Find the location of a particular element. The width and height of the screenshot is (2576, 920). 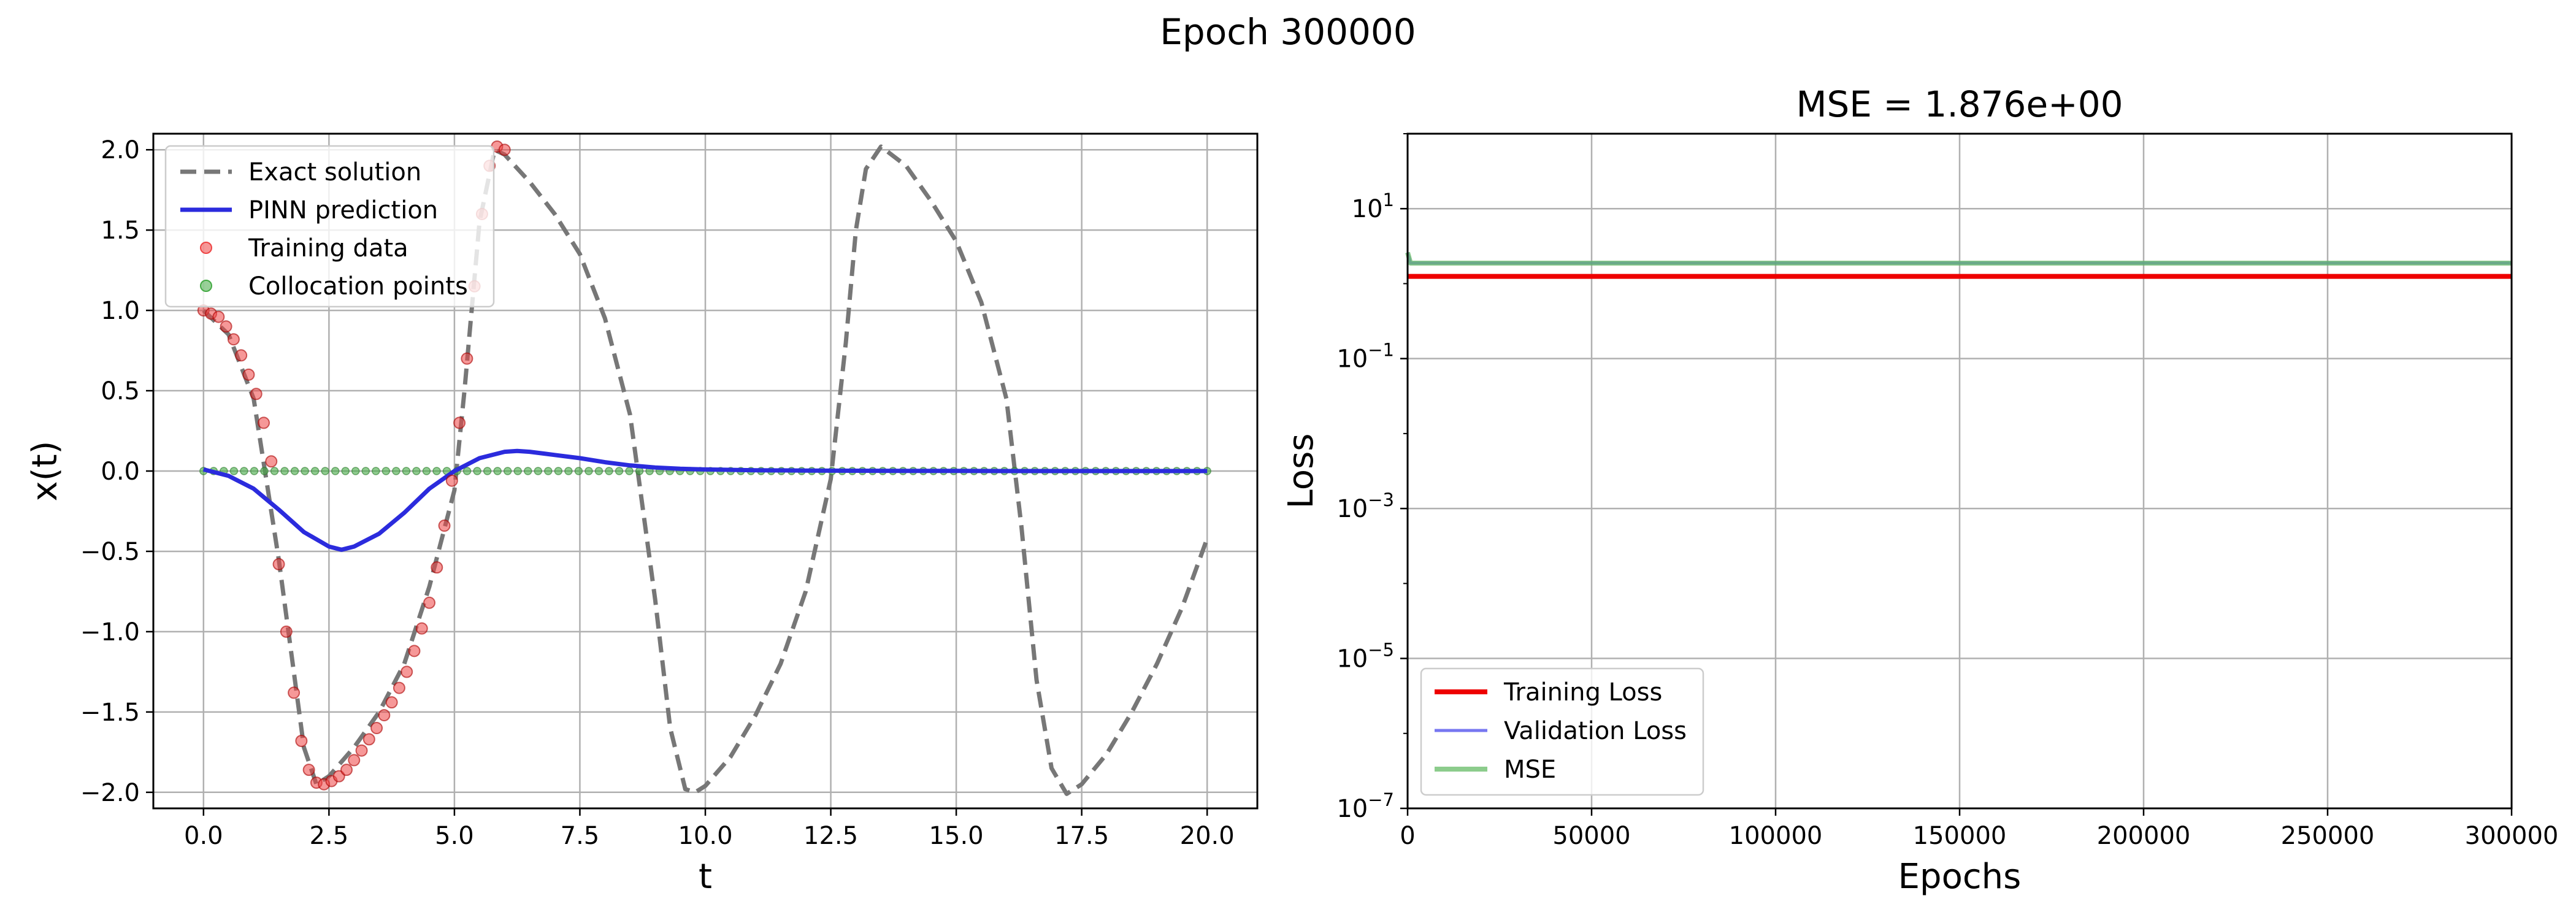

left-xtick-label: 20.0 is located at coordinates (1207, 836).